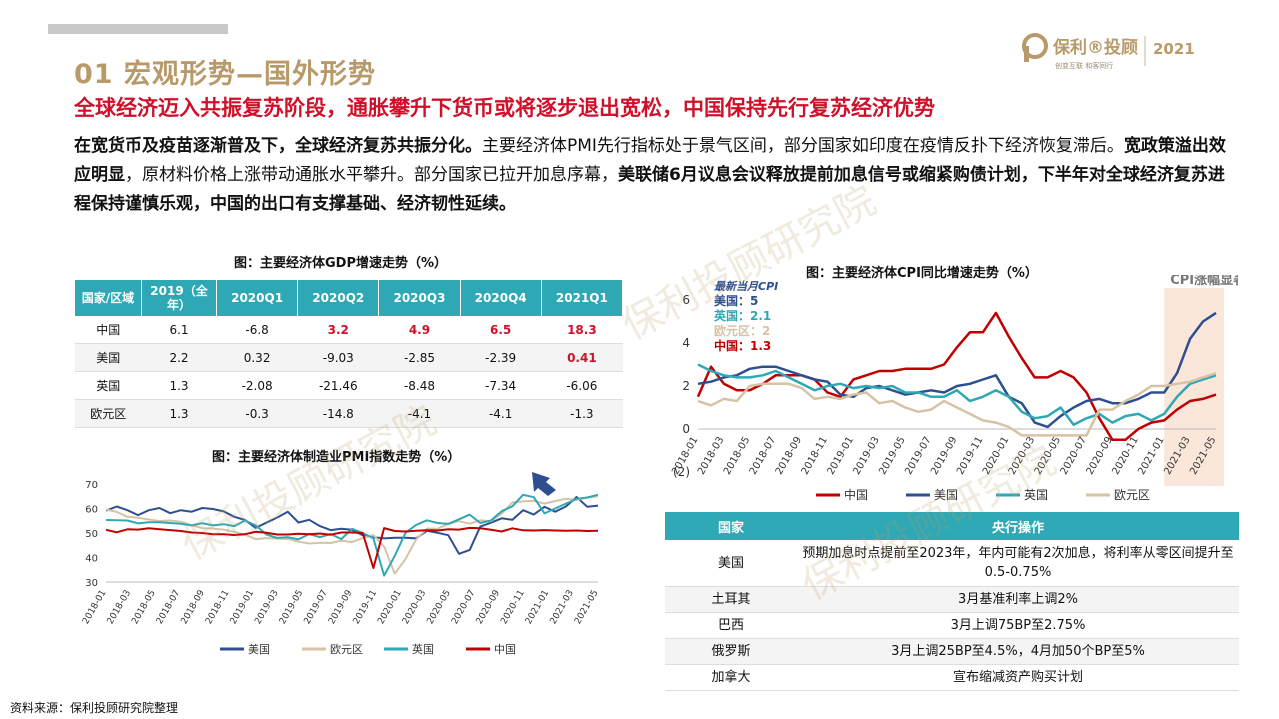 The height and width of the screenshot is (719, 1279). What do you see at coordinates (119, 608) in the screenshot?
I see `x-tick-label: 2018-03` at bounding box center [119, 608].